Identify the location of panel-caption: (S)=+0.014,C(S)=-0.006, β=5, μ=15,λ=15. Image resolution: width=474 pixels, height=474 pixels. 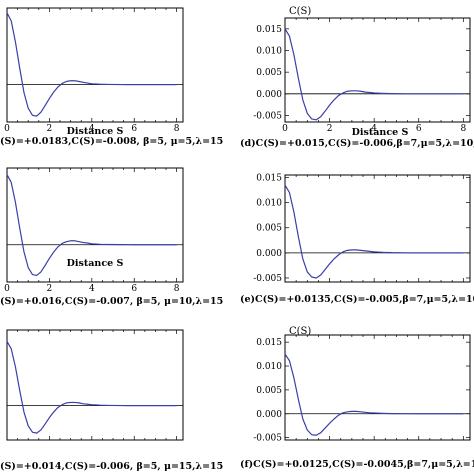
(111, 466).